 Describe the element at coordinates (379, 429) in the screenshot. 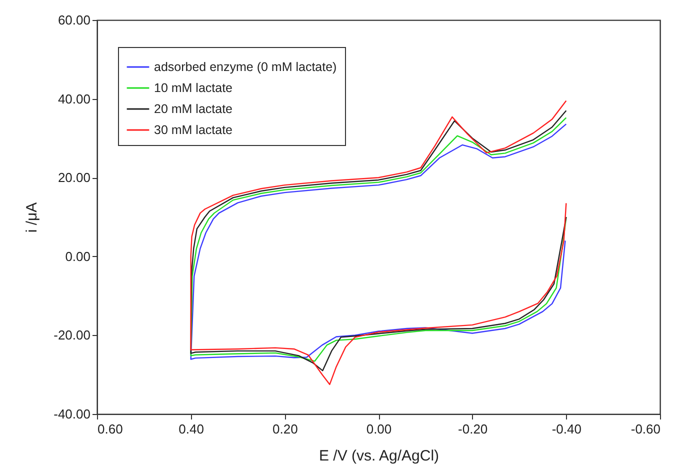

I see `x-tick-label: 0.00` at that location.